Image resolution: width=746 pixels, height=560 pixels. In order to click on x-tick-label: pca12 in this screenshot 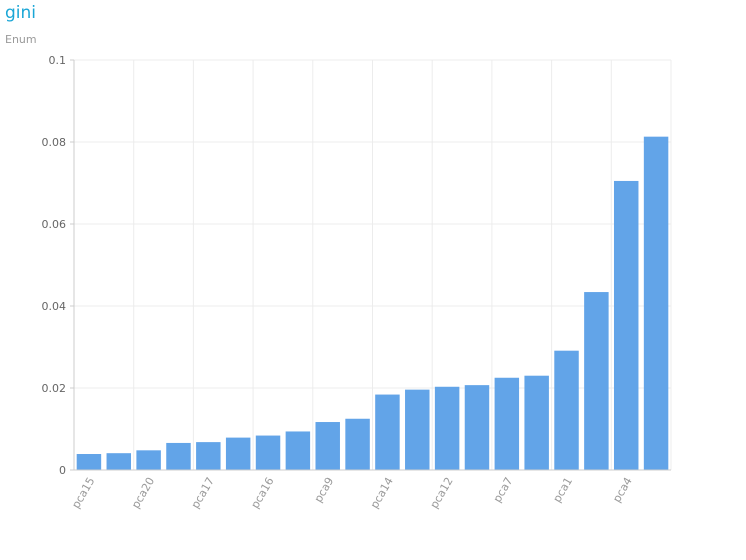, I will do `click(442, 493)`.